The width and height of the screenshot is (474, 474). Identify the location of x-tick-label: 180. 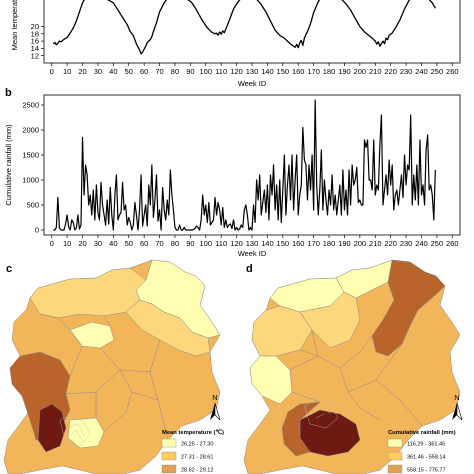
(329, 71).